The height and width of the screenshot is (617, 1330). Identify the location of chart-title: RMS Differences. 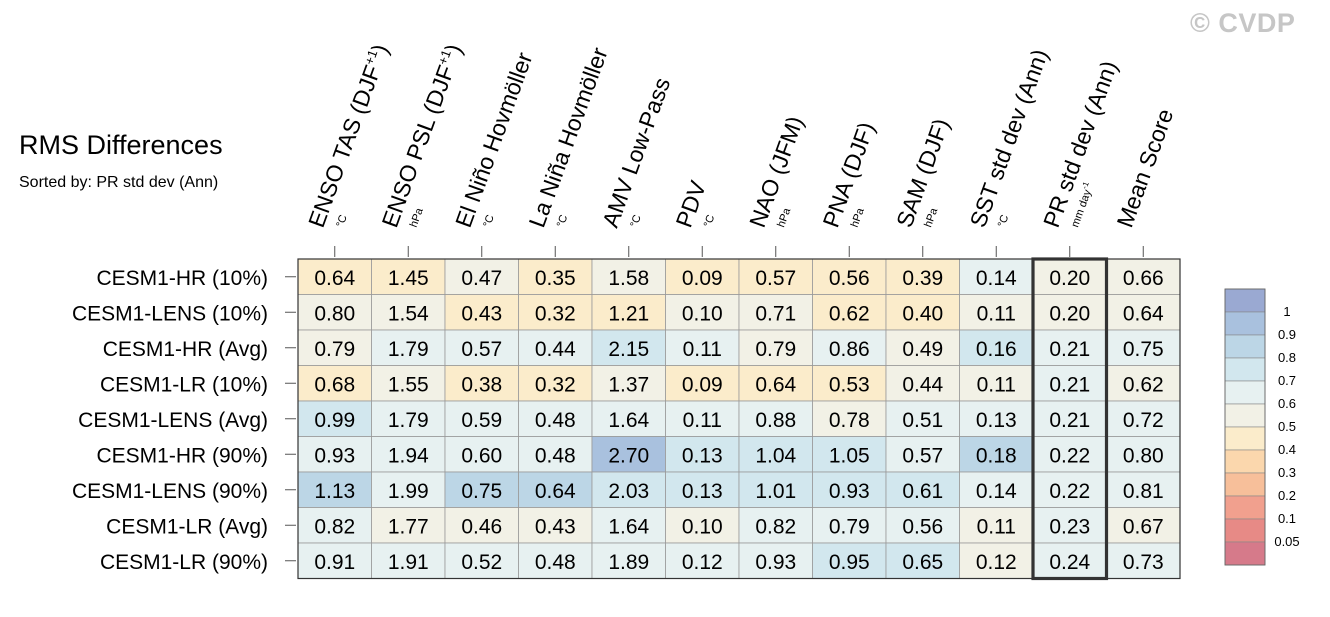
(121, 145).